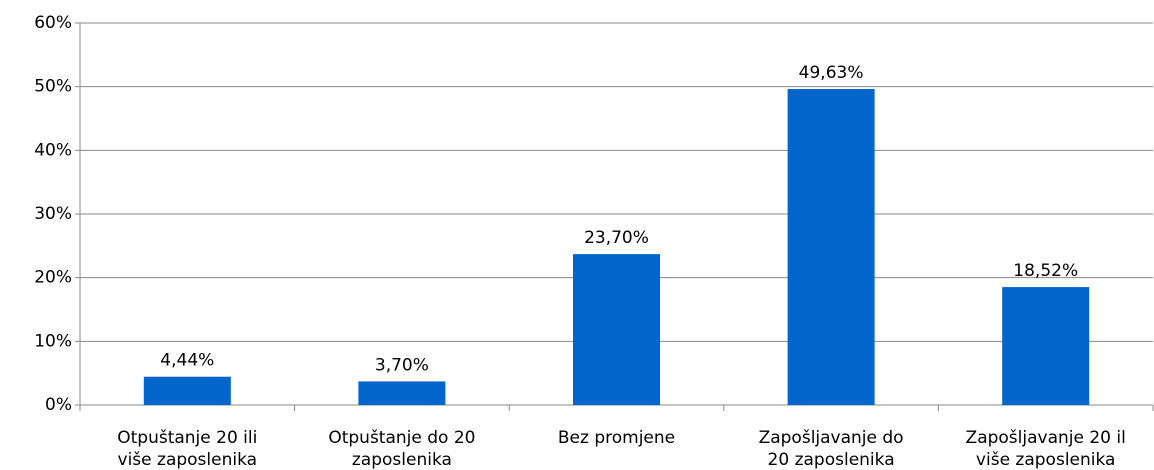  Describe the element at coordinates (53, 341) in the screenshot. I see `y-tick-label: 10%` at that location.